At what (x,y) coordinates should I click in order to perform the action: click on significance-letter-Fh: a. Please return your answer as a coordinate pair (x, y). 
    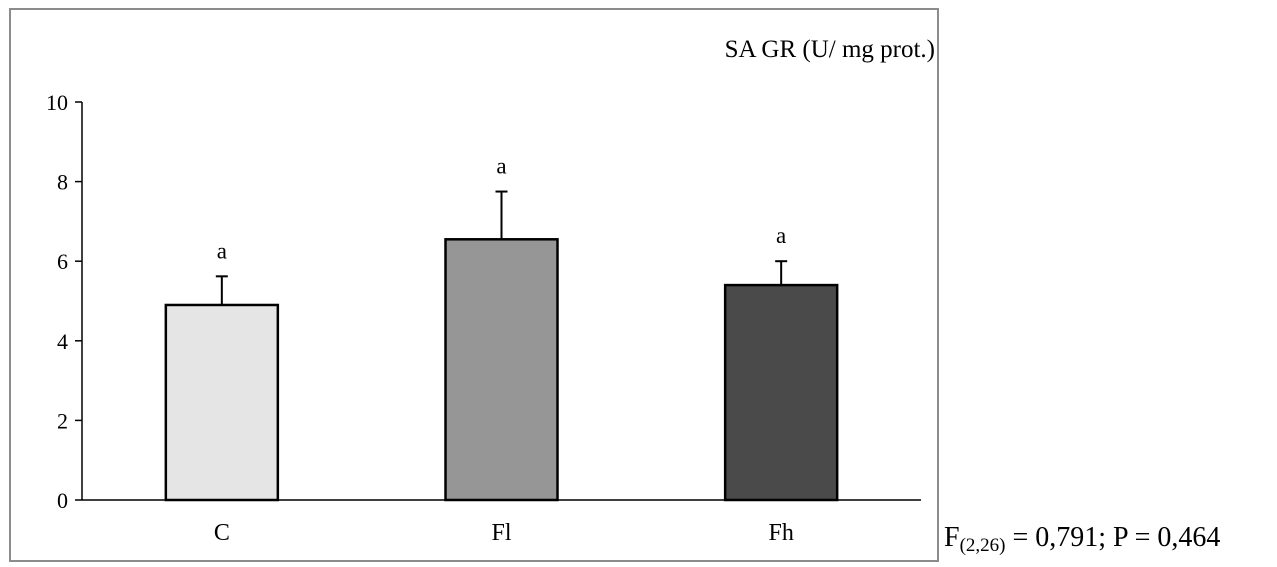
    Looking at the image, I should click on (781, 235).